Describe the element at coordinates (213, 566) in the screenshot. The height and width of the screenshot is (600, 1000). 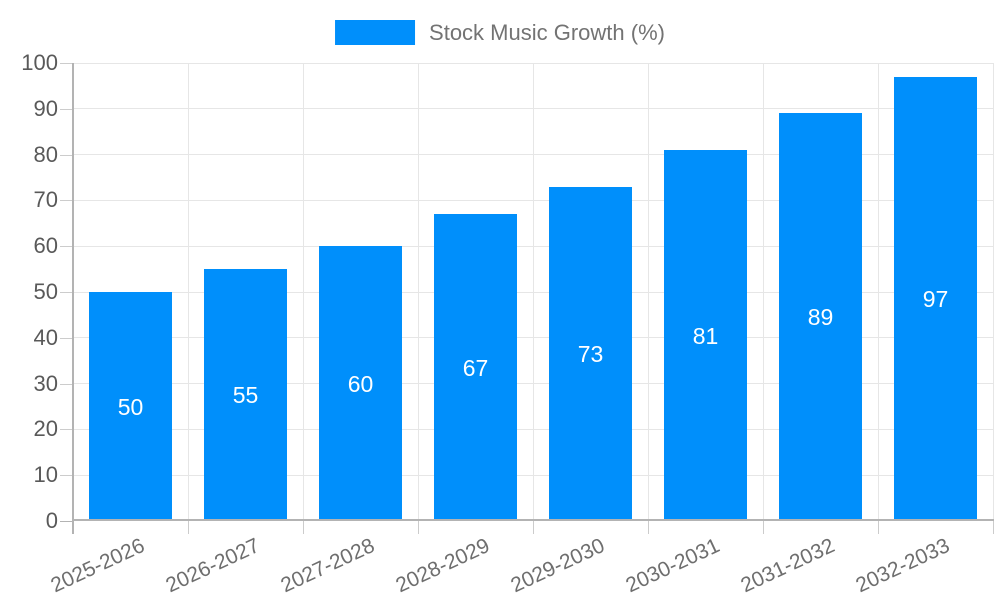
I see `x-axis-label: 2026-2027` at that location.